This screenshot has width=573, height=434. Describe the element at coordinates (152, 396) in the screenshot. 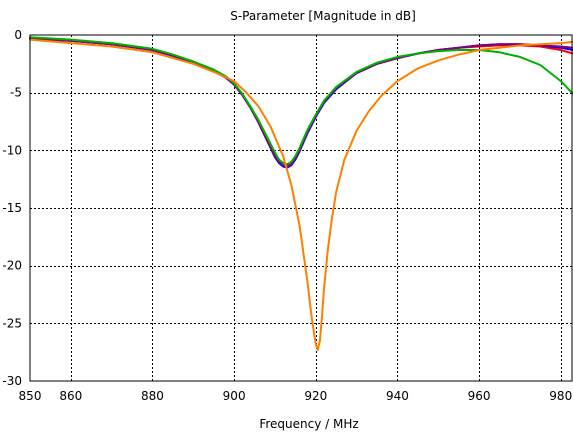

I see `x-tick-label-2: 880` at that location.